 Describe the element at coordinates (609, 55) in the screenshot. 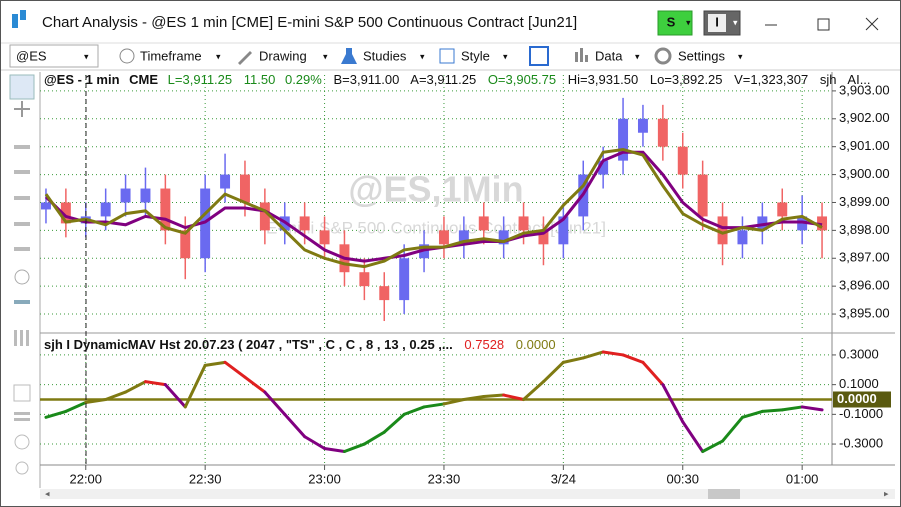

I see `toolbar-item: Data` at that location.